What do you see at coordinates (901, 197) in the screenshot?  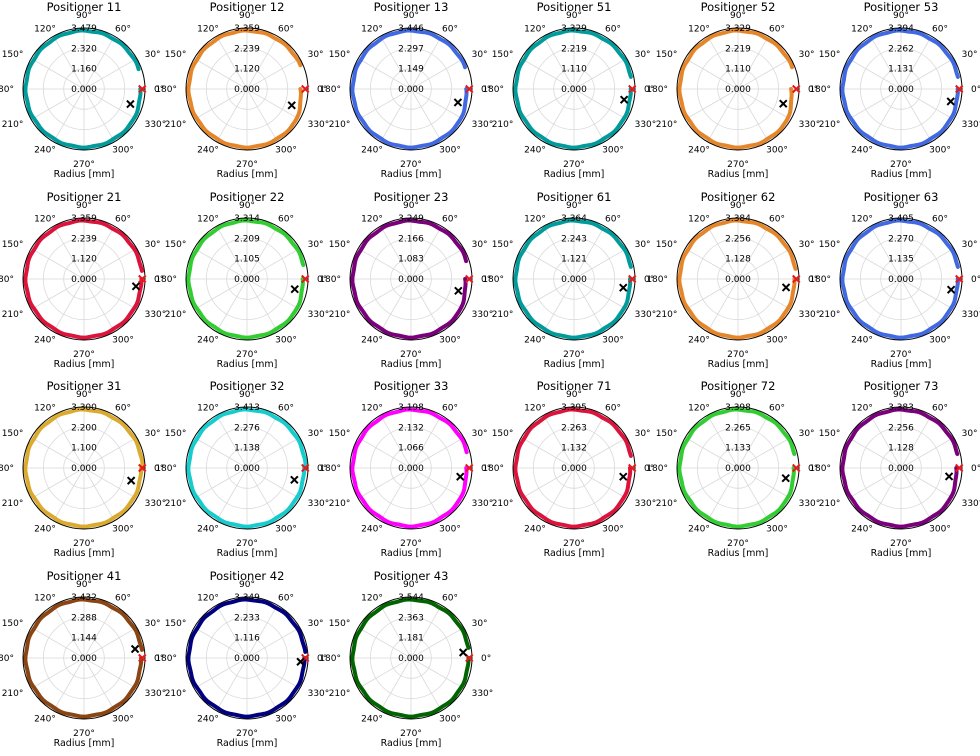 I see `subplot-title: Positioner 63` at bounding box center [901, 197].